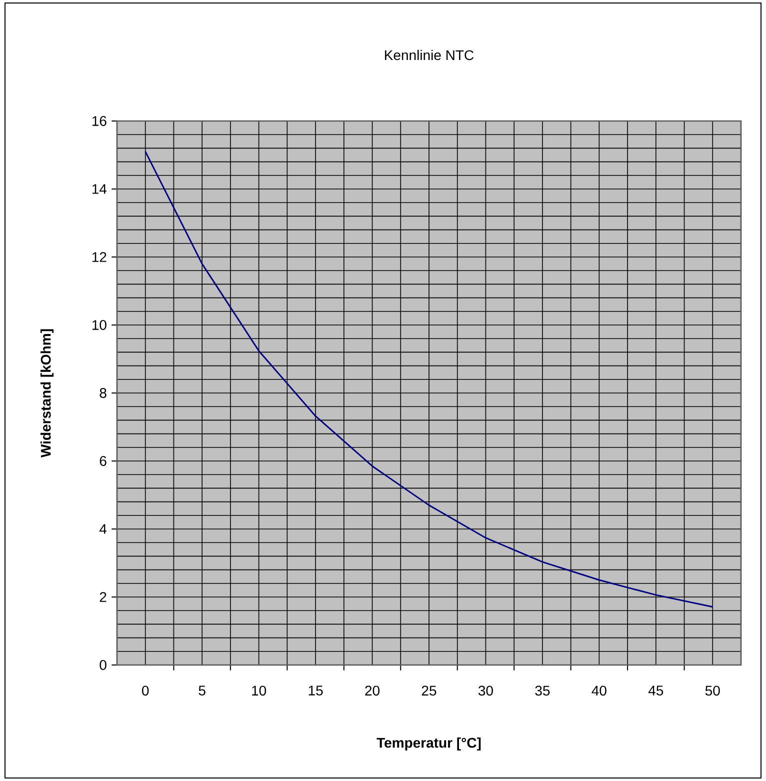  What do you see at coordinates (372, 691) in the screenshot?
I see `x-tick-label: 20` at bounding box center [372, 691].